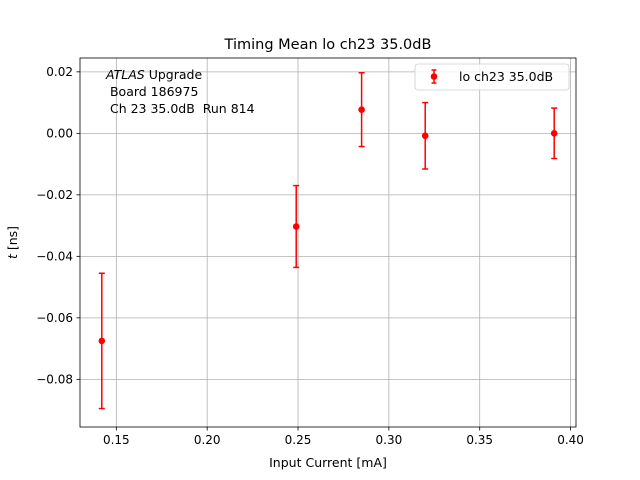 The height and width of the screenshot is (480, 640). Describe the element at coordinates (328, 45) in the screenshot. I see `chart-title: Timing Mean lo ch23 35.0dB` at that location.